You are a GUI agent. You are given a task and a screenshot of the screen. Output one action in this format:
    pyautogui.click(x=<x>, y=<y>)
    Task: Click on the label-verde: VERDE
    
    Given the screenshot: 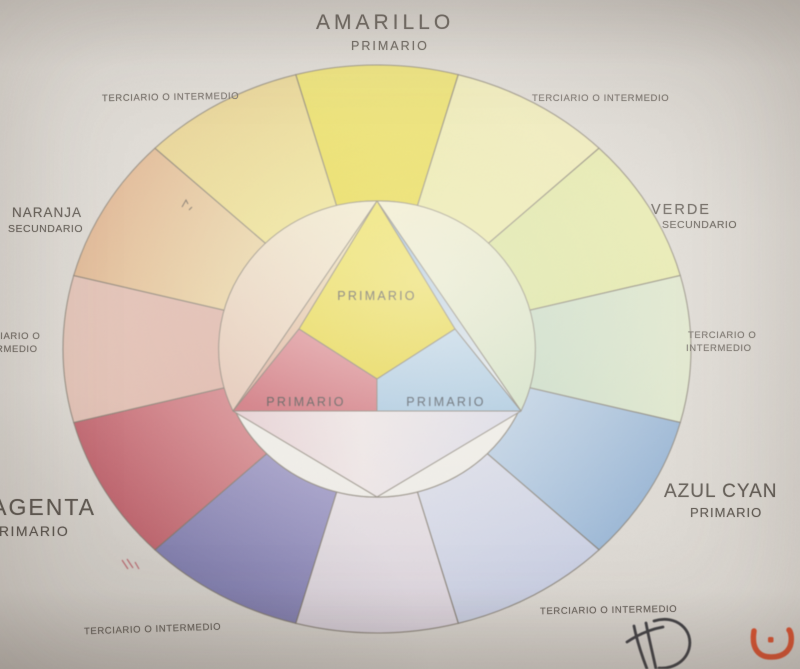 What is the action you would take?
    pyautogui.click(x=681, y=210)
    